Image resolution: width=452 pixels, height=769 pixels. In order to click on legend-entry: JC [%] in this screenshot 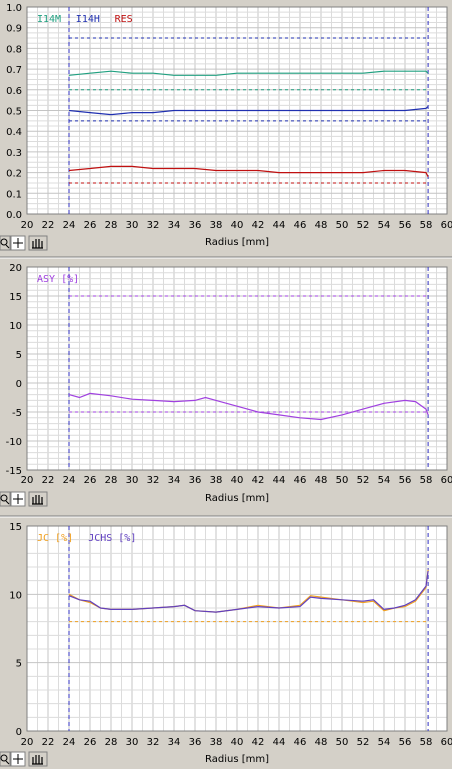, I will do `click(55, 538)`.